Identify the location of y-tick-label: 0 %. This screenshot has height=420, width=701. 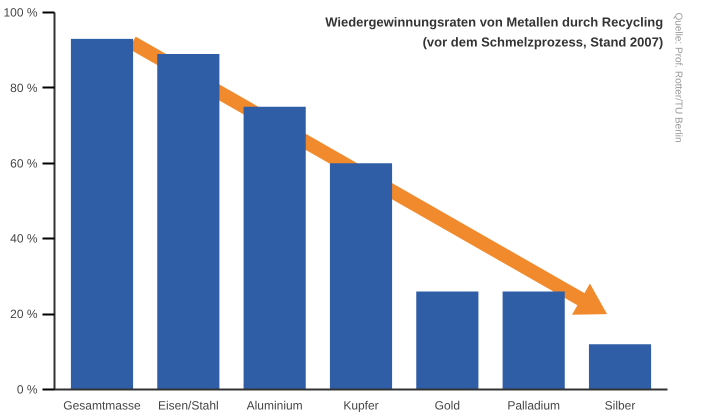
(27, 389).